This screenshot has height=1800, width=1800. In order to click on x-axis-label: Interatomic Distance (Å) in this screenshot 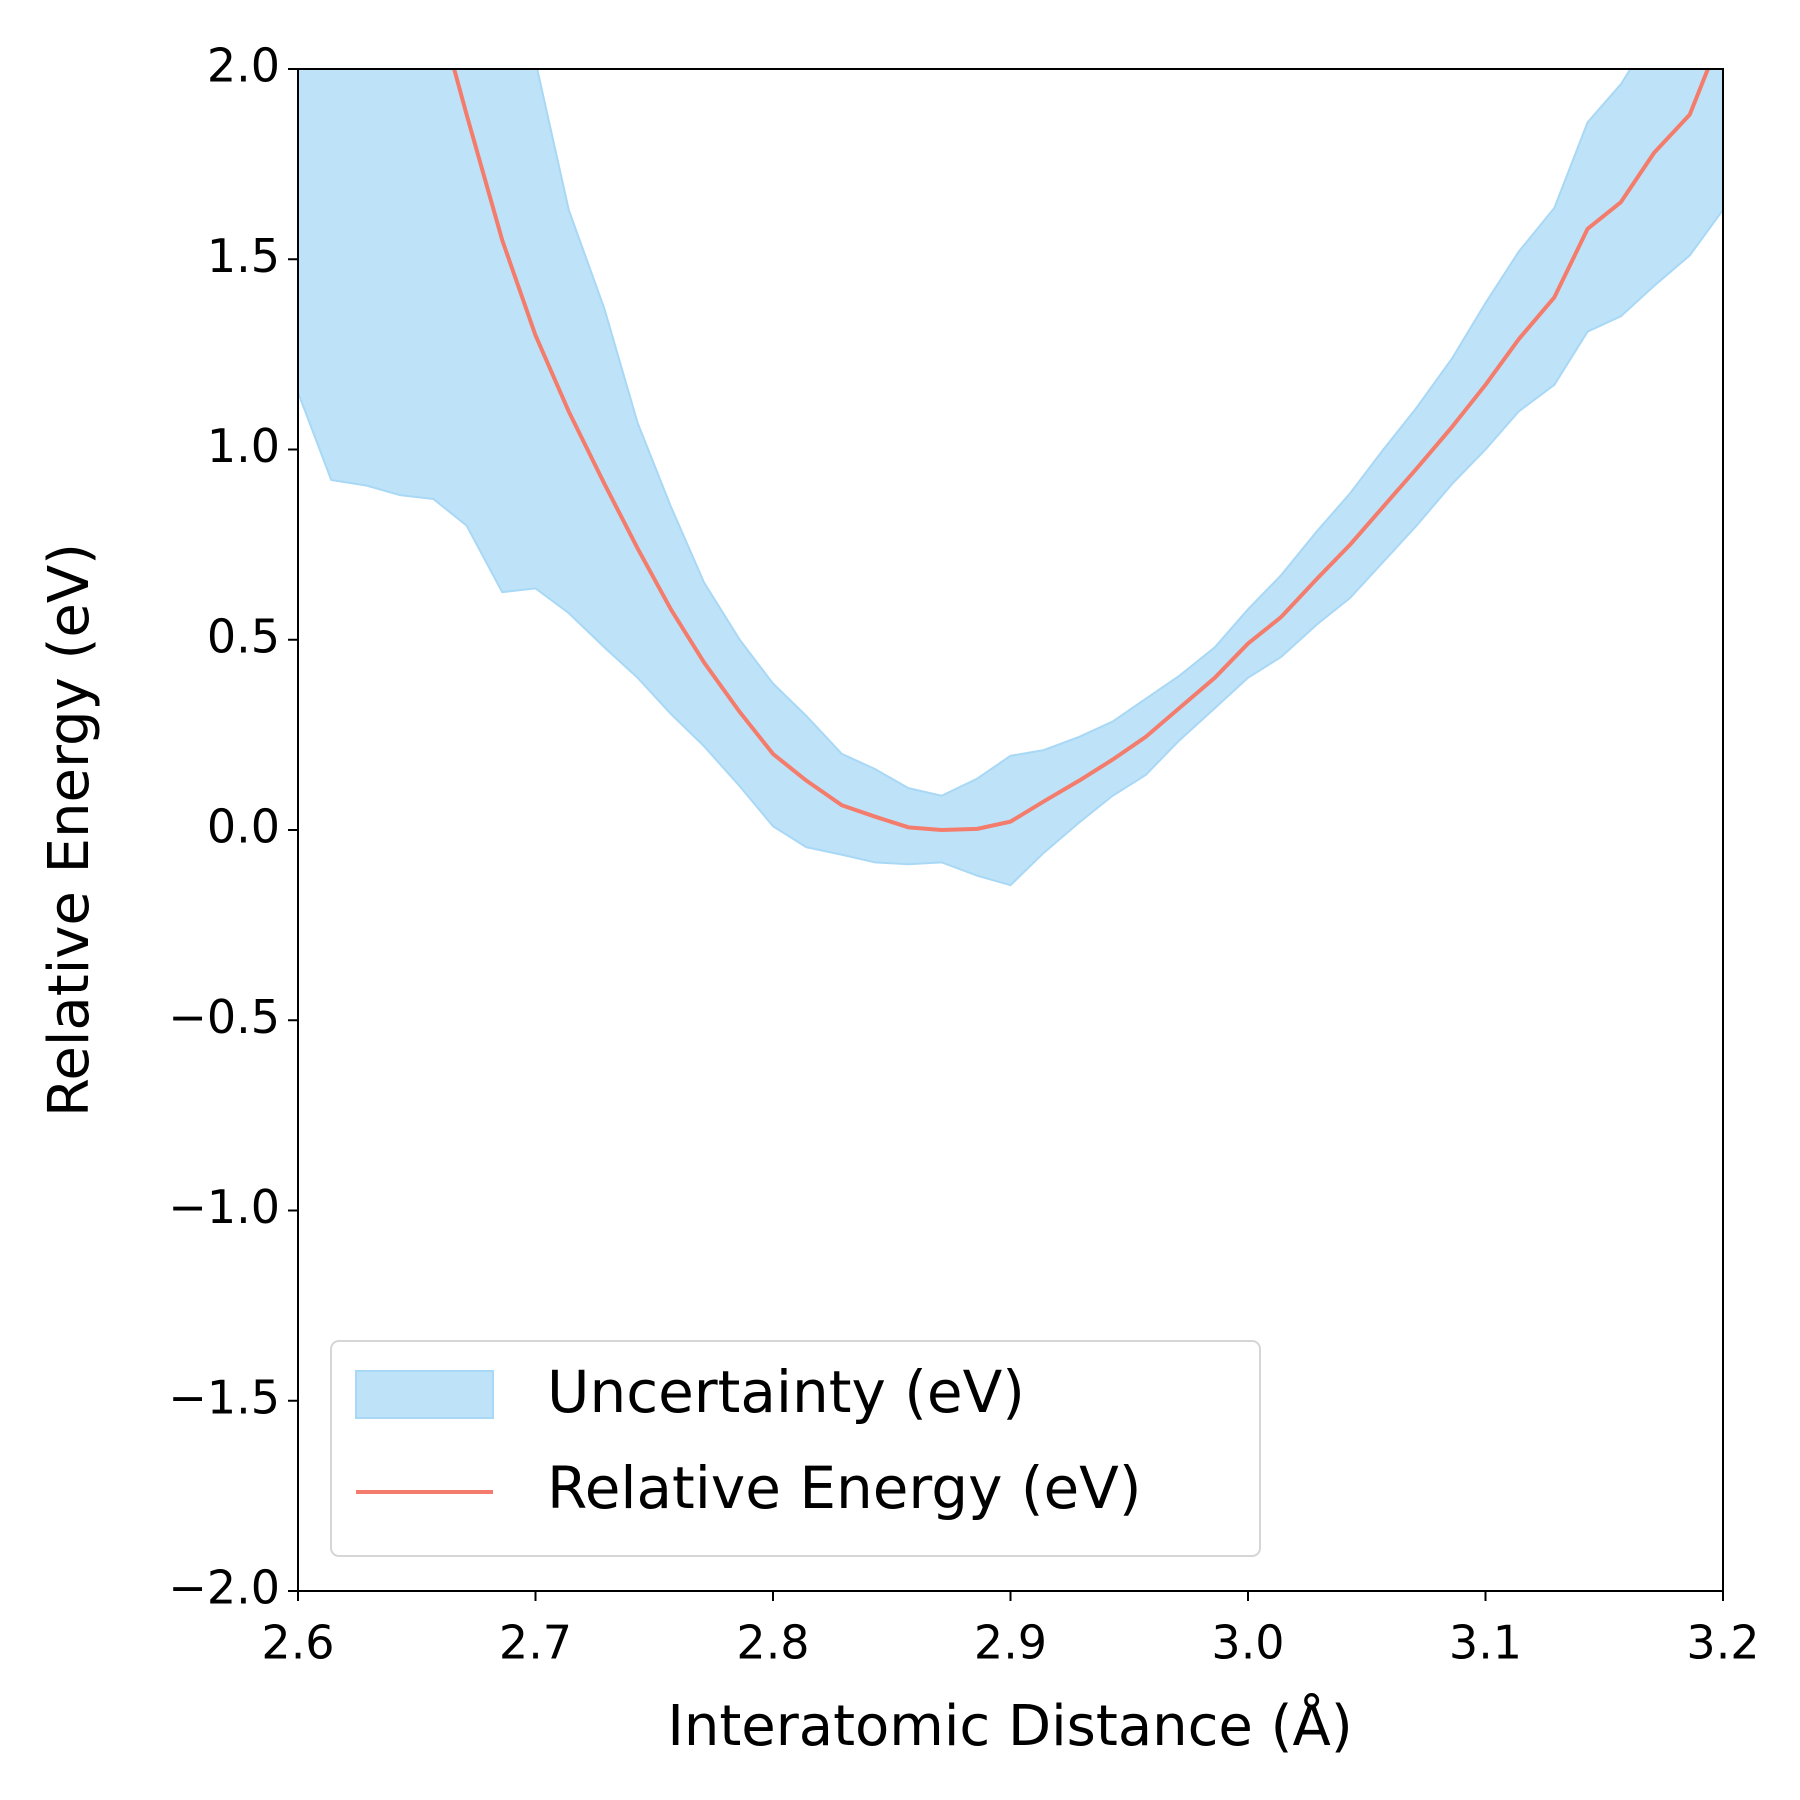, I will do `click(1009, 1726)`.